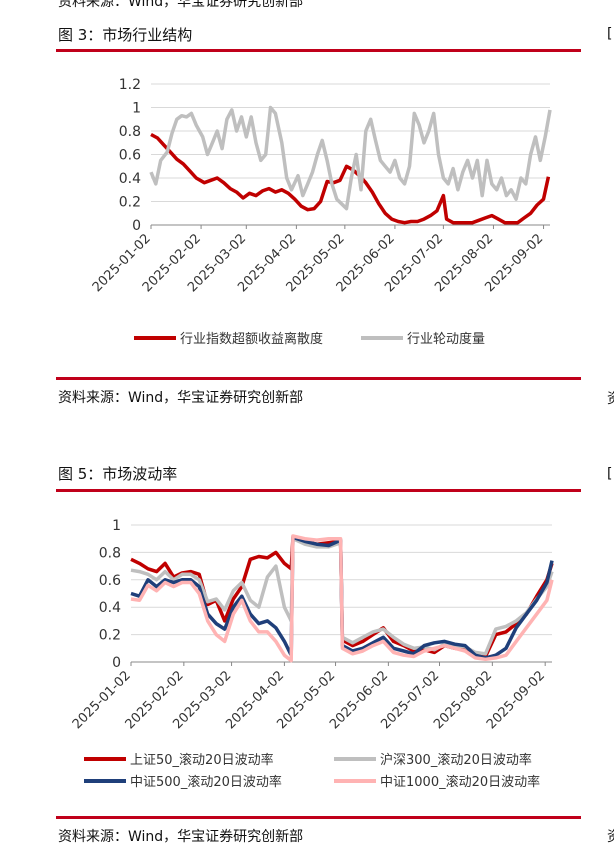 Image resolution: width=614 pixels, height=858 pixels. Describe the element at coordinates (181, 398) in the screenshot. I see `figure3-source: 资料来源：Wind，华宝证券研究创新部` at that location.